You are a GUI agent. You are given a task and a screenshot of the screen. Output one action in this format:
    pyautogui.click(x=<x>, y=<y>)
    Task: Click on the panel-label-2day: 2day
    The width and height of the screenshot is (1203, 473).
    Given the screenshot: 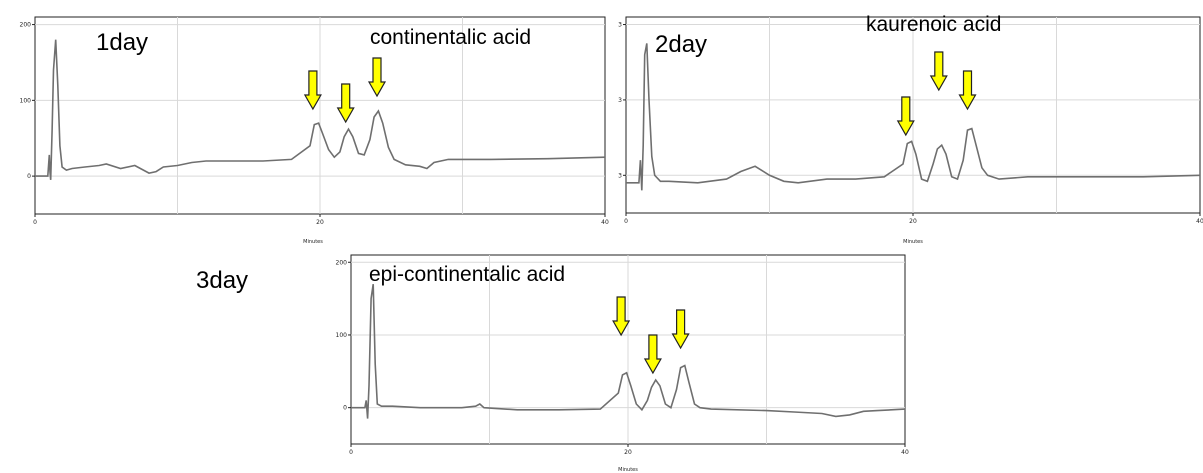 What is the action you would take?
    pyautogui.click(x=681, y=44)
    